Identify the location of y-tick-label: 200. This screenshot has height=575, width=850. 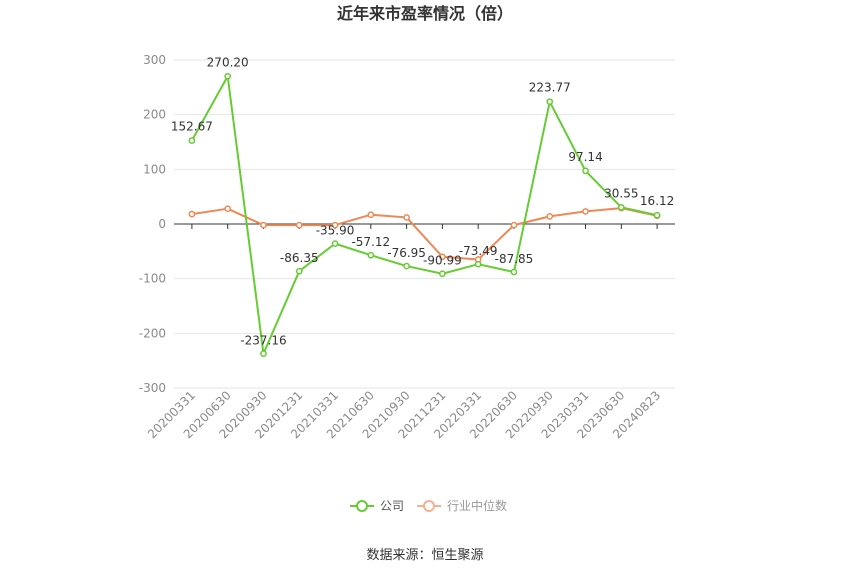
(154, 115).